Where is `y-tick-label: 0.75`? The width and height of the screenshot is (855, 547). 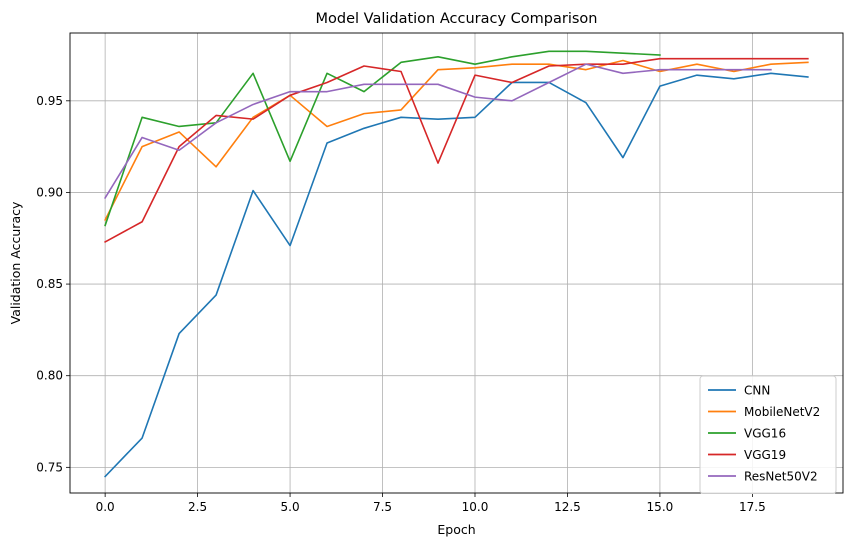
y-tick-label: 0.75 is located at coordinates (49, 467).